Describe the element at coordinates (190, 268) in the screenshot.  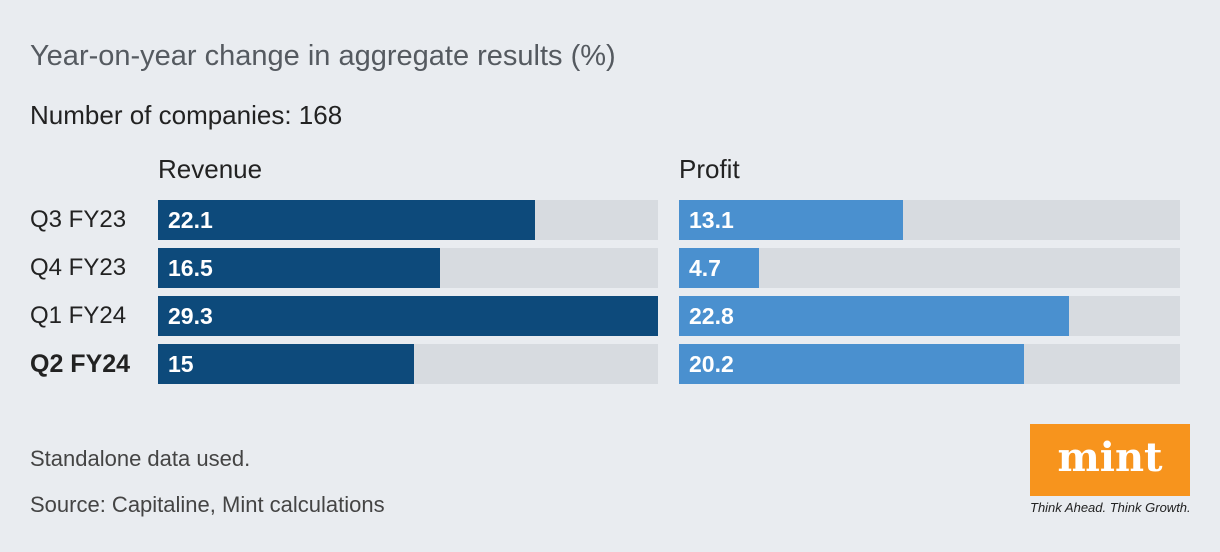
I see `revenue-value-label: 16.5` at that location.